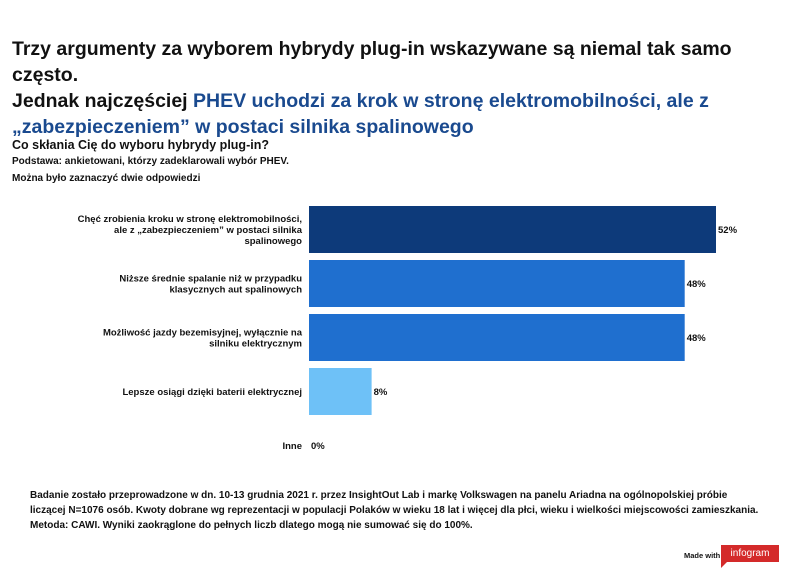 This screenshot has width=800, height=576. What do you see at coordinates (724, 565) in the screenshot?
I see `logo-tail` at bounding box center [724, 565].